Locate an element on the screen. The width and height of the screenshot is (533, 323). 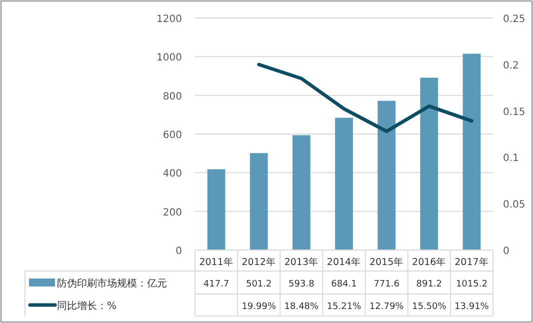
y-tick-label: 200 is located at coordinates (172, 212).